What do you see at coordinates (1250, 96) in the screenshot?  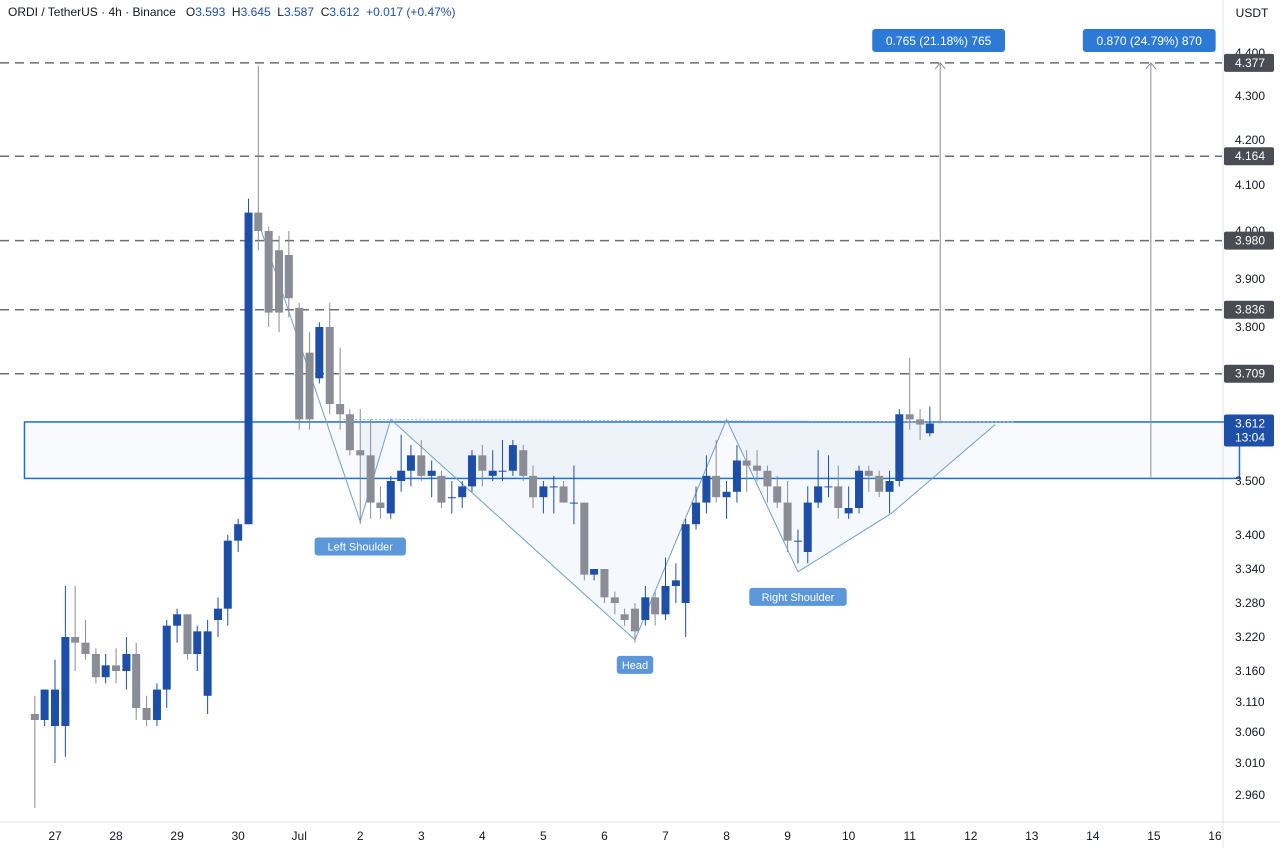 I see `y-tick-label: 4.300` at bounding box center [1250, 96].